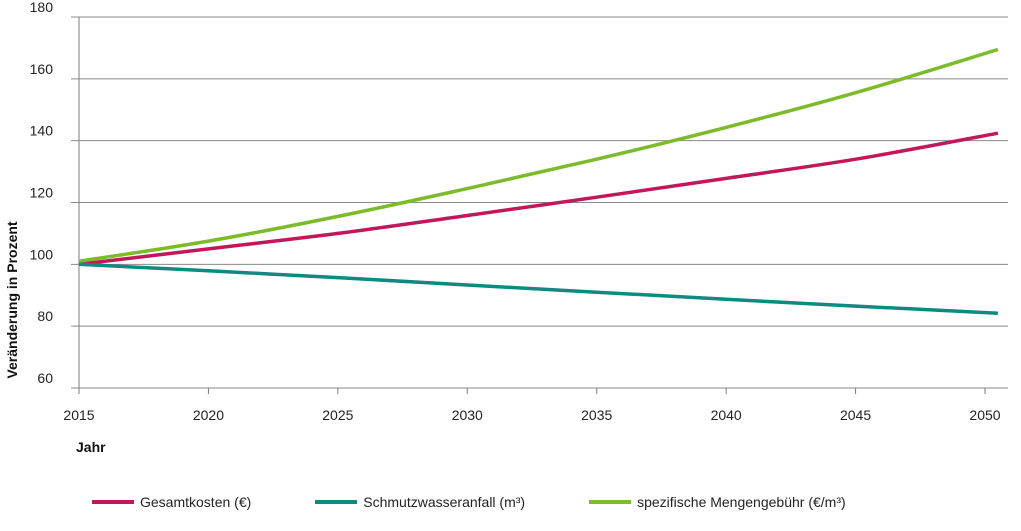 This screenshot has height=531, width=1021. I want to click on y-tick-label-140: 140, so click(42, 131).